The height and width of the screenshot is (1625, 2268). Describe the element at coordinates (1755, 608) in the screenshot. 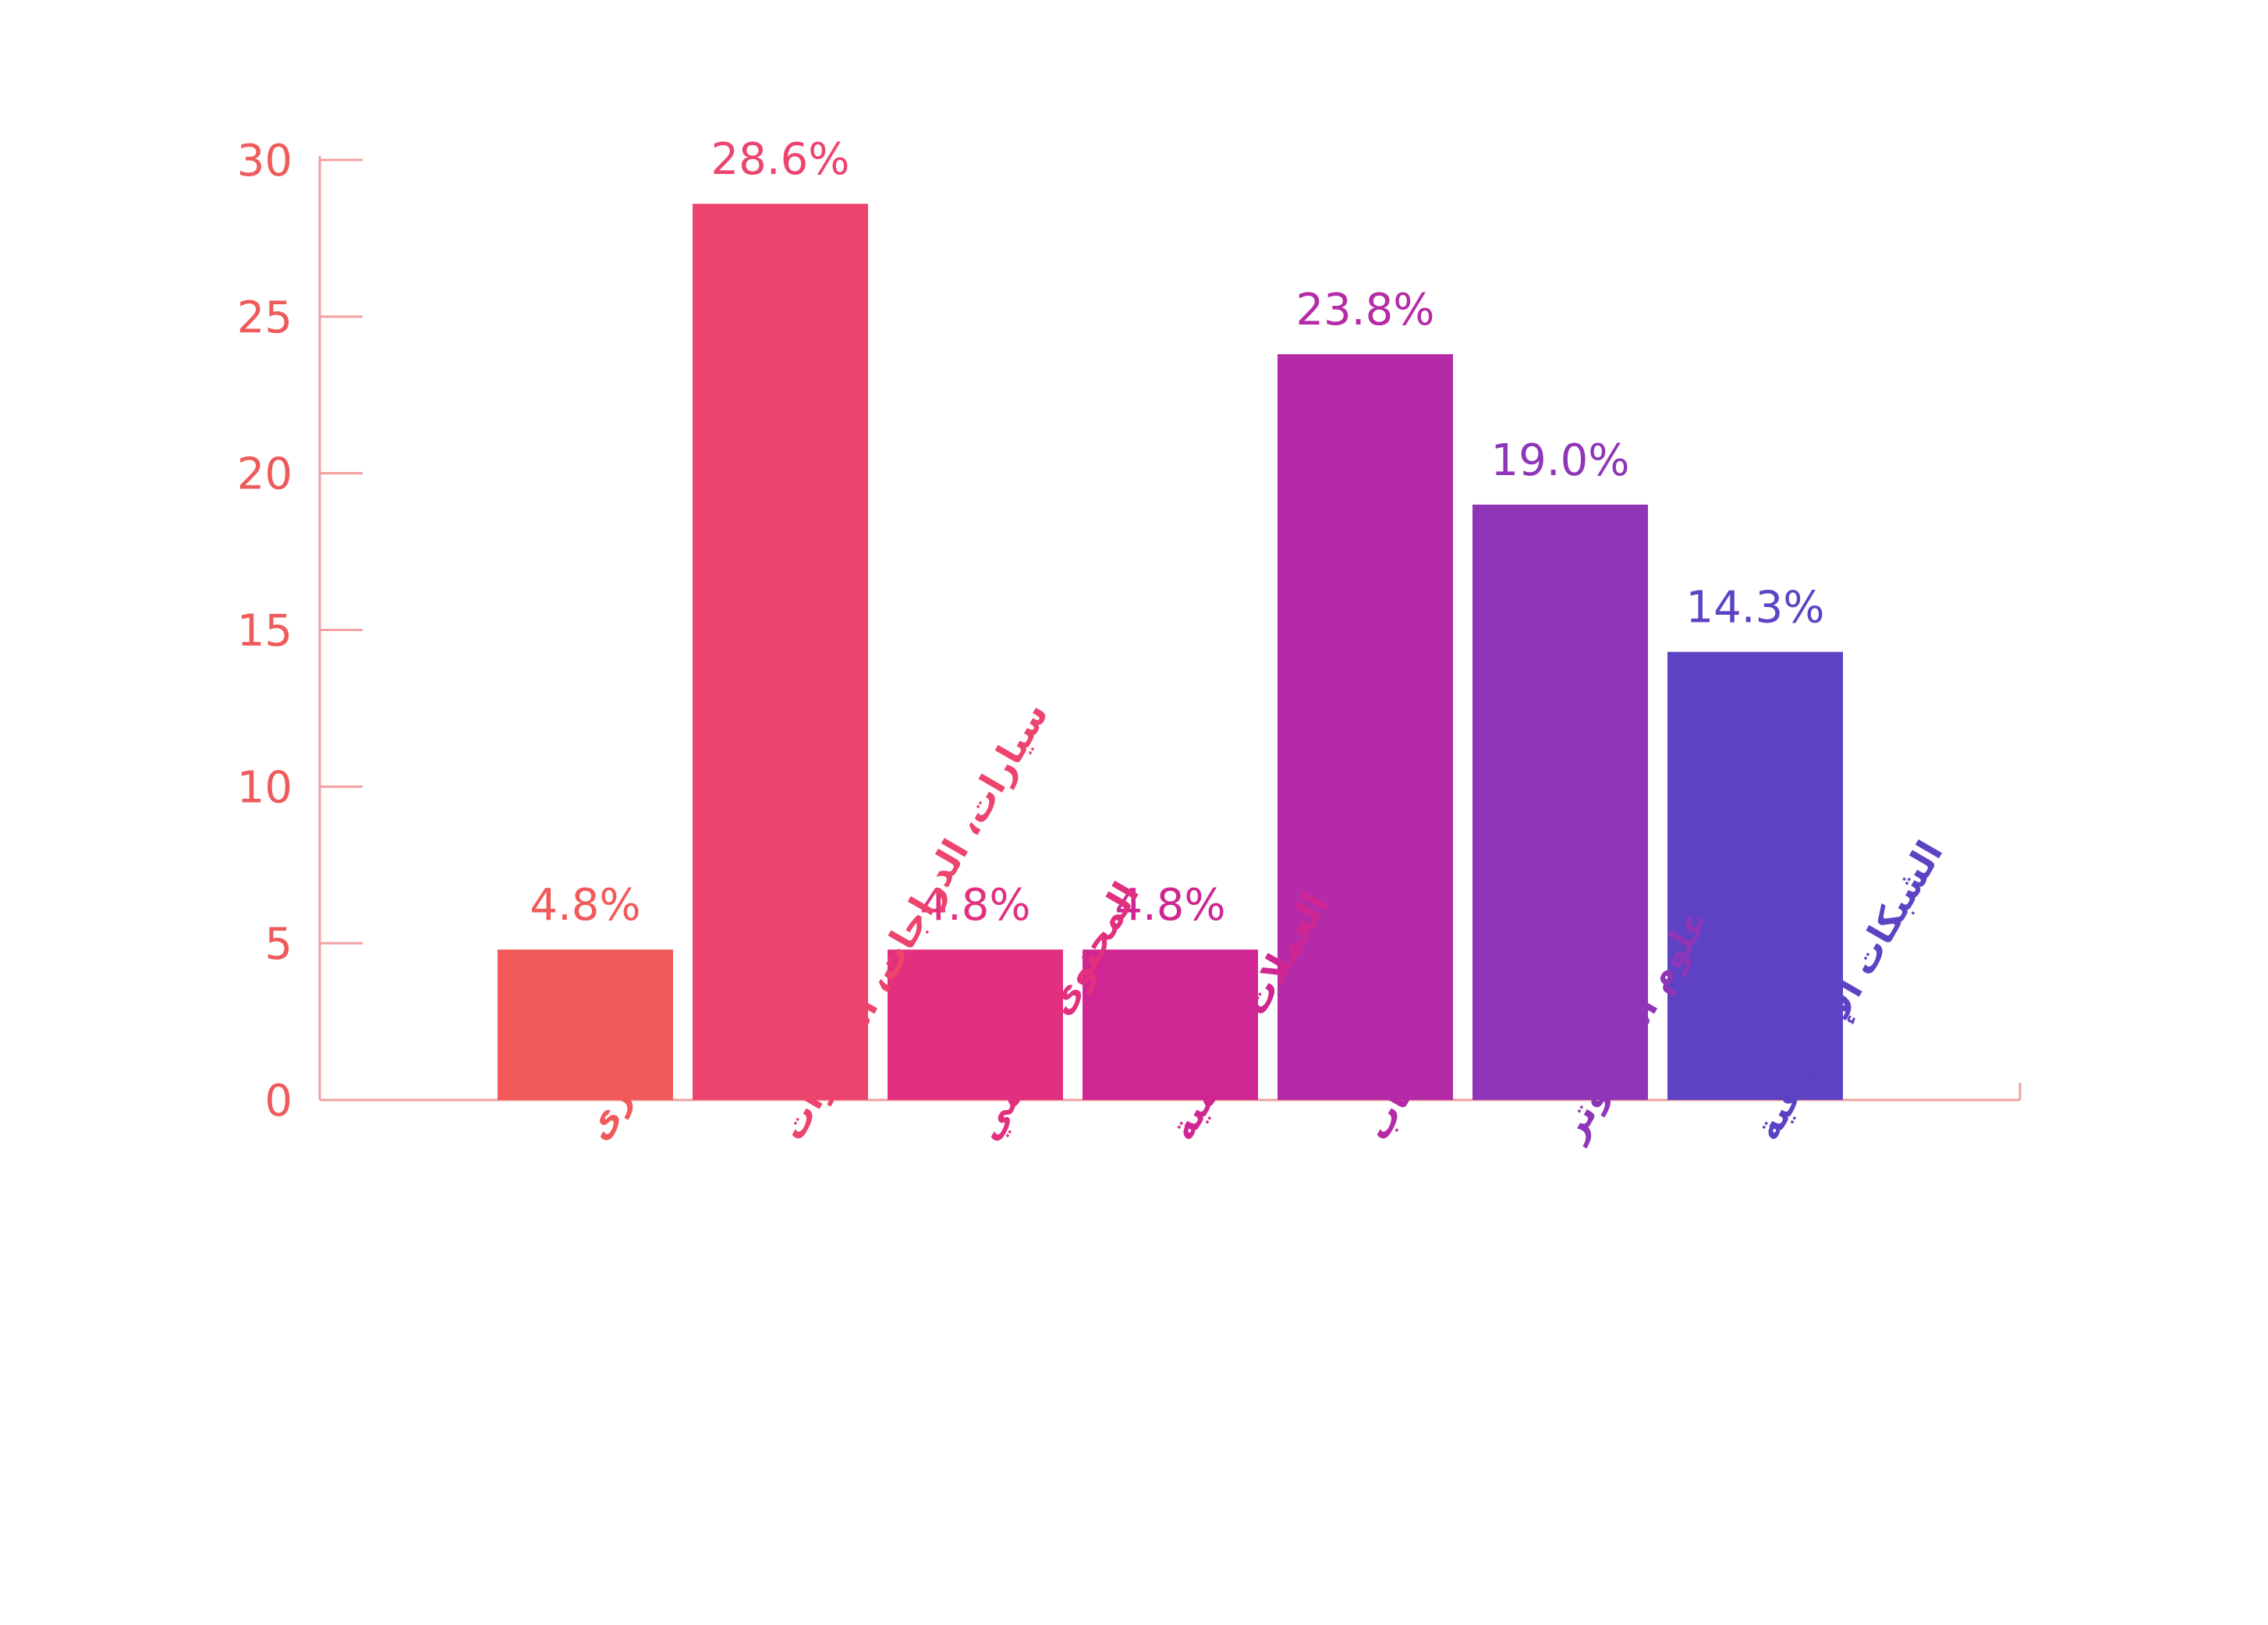

I see `data-label: 14.3%` at that location.